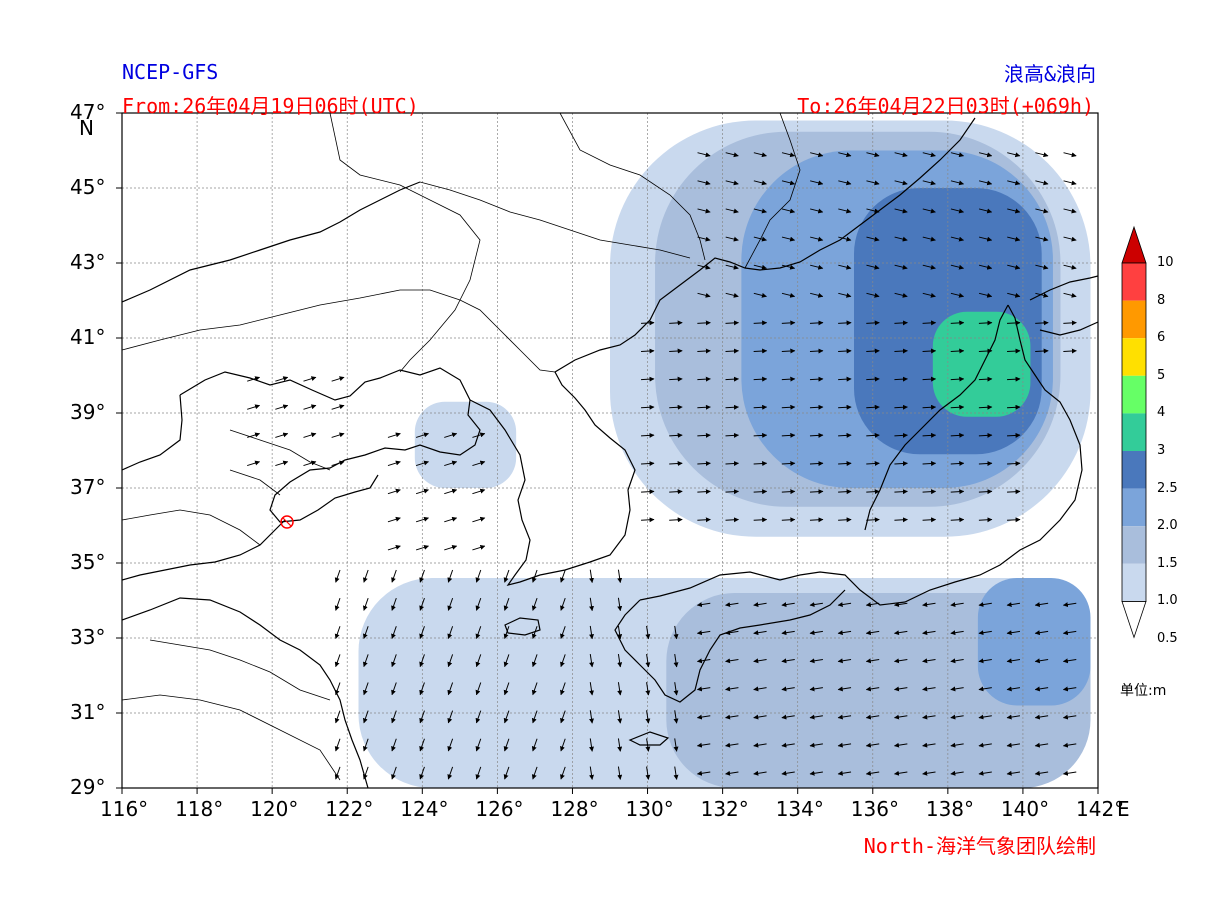  What do you see at coordinates (574, 809) in the screenshot?
I see `lon-tick-label: 128°` at bounding box center [574, 809].